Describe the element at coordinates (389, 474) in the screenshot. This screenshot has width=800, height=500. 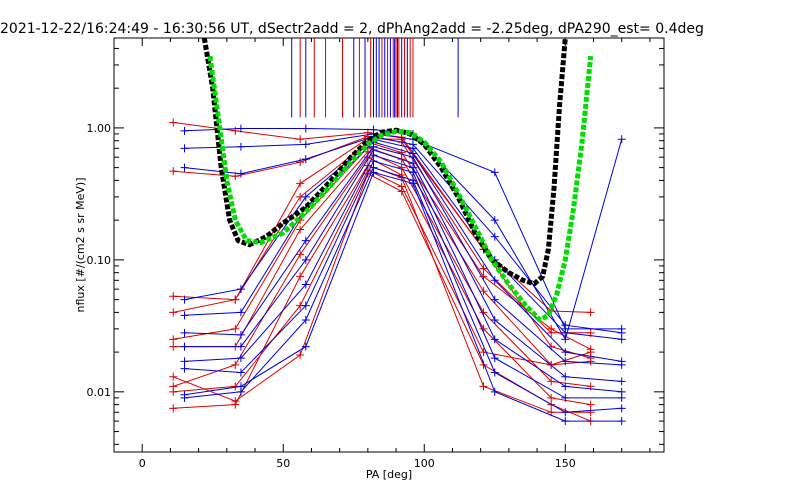
I see `x-axis-label: PA [deg]` at that location.